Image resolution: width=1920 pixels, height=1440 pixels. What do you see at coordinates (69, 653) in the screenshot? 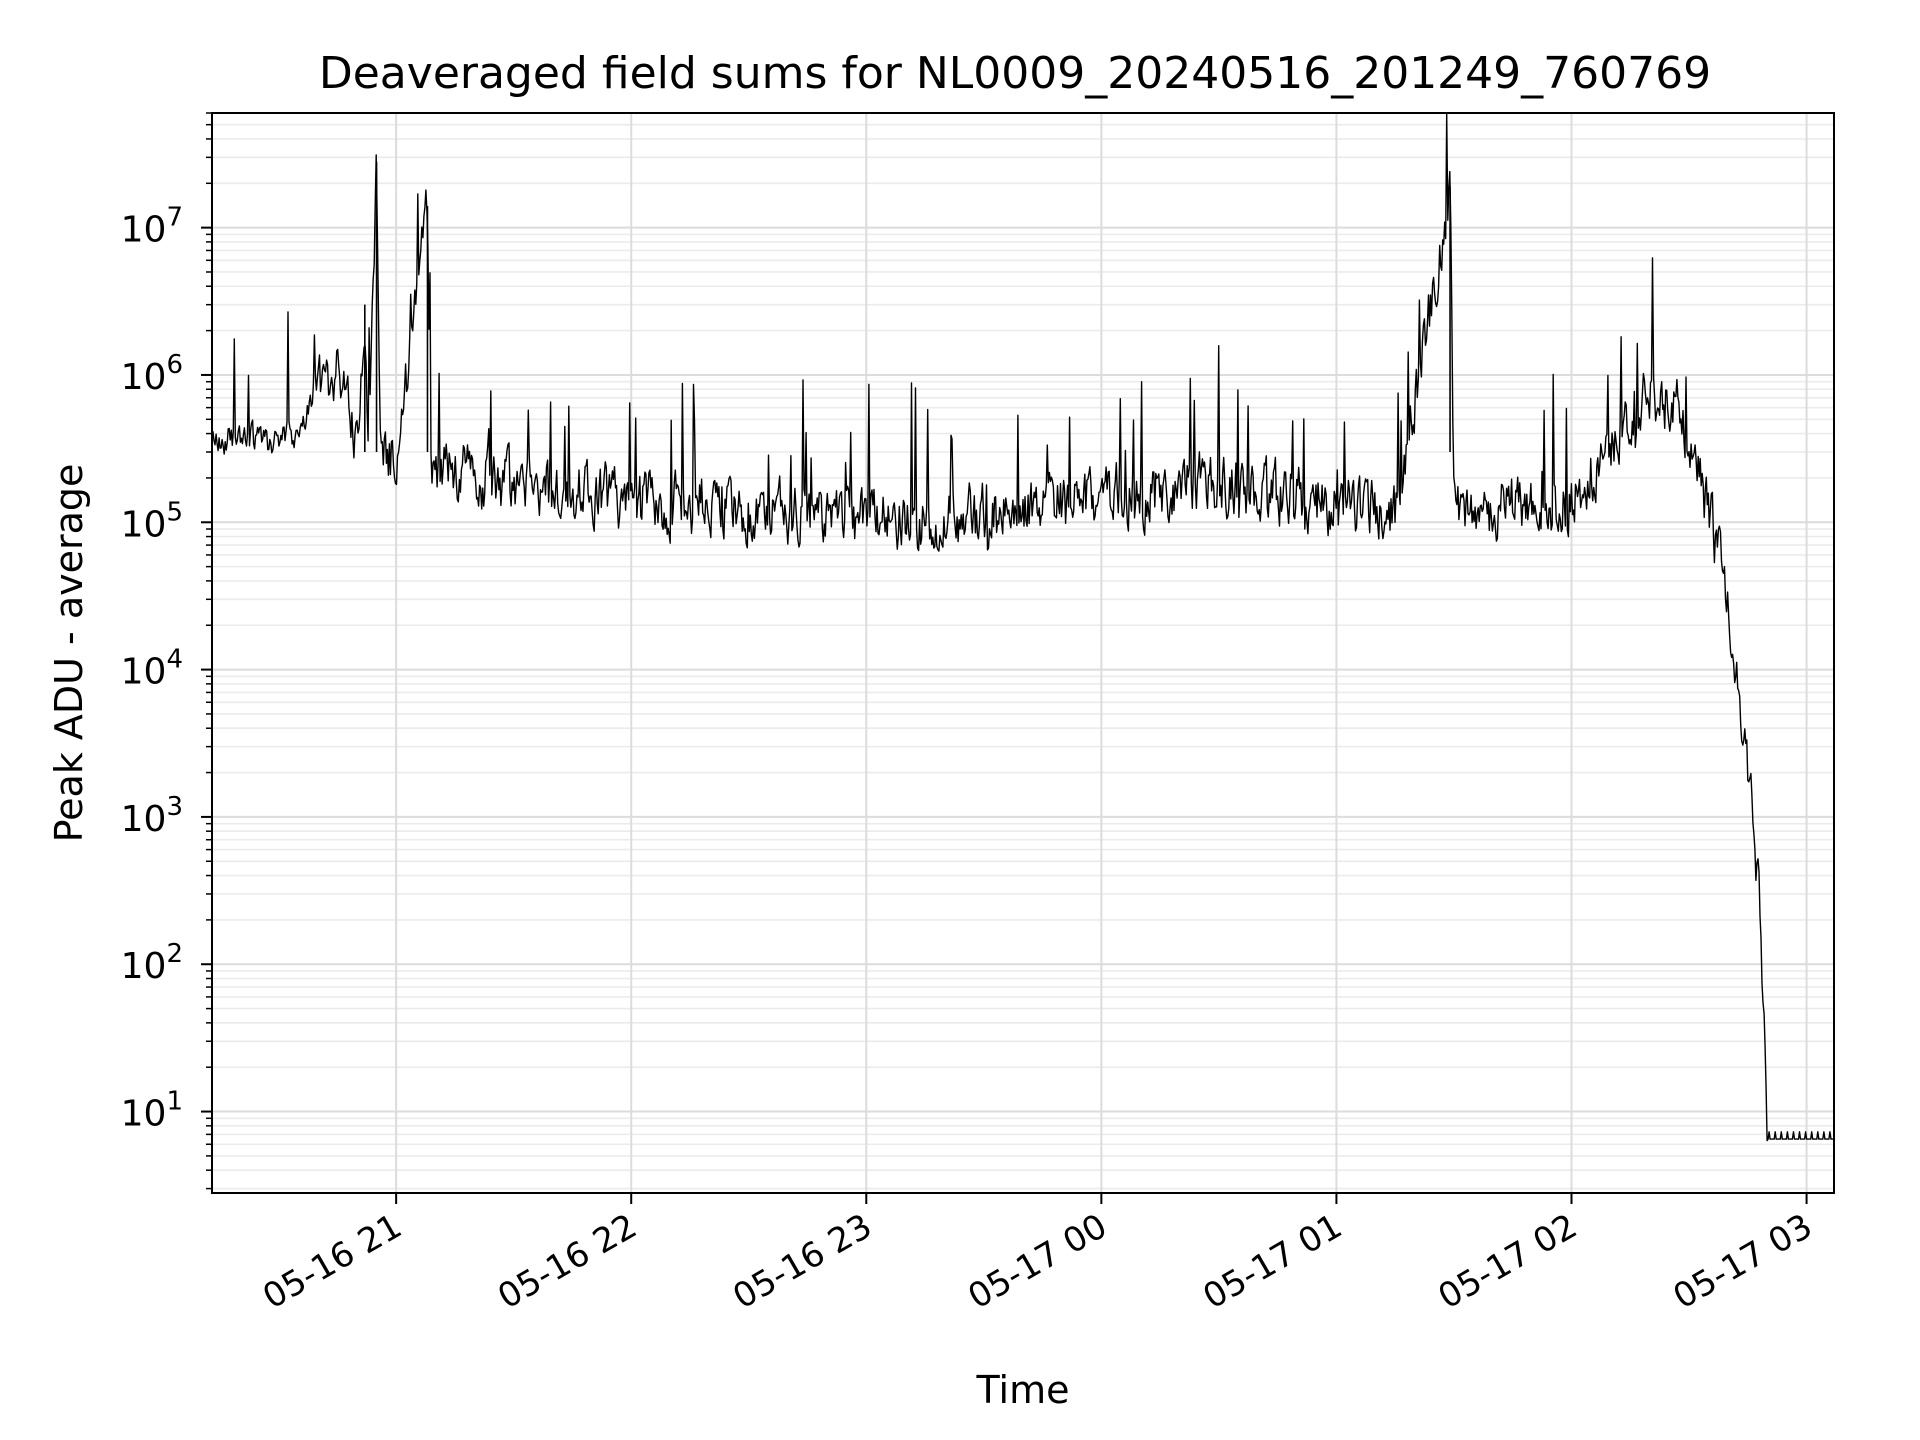
I see `y-axis-label: Peak ADU - average` at bounding box center [69, 653].